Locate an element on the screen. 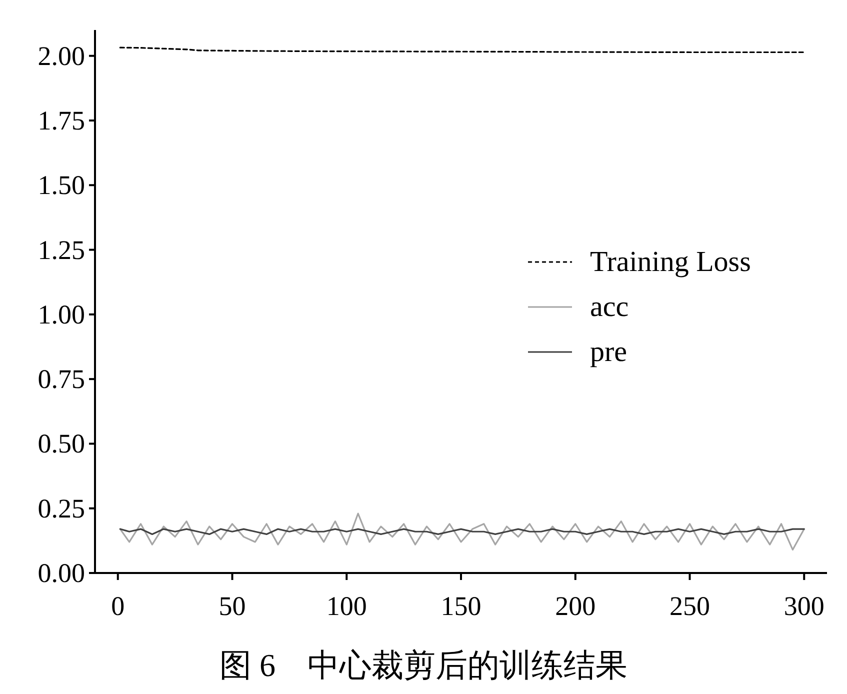 This screenshot has width=847, height=694. legend-label: pre is located at coordinates (609, 352).